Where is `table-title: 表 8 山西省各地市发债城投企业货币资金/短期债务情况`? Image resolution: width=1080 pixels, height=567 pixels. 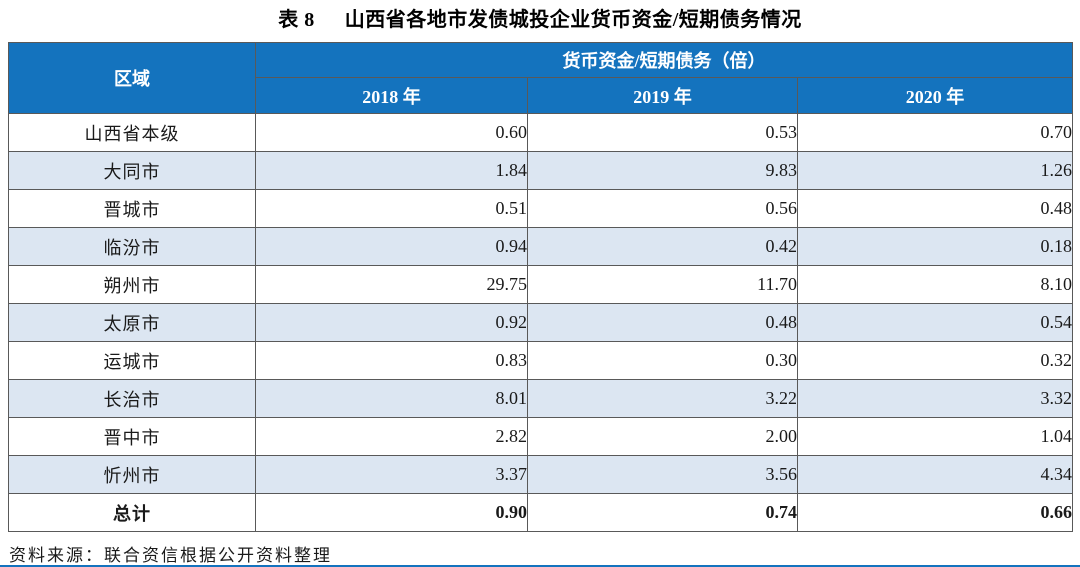
table-title: 表 8 山西省各地市发债城投企业货币资金/短期债务情况 is located at coordinates (540, 16).